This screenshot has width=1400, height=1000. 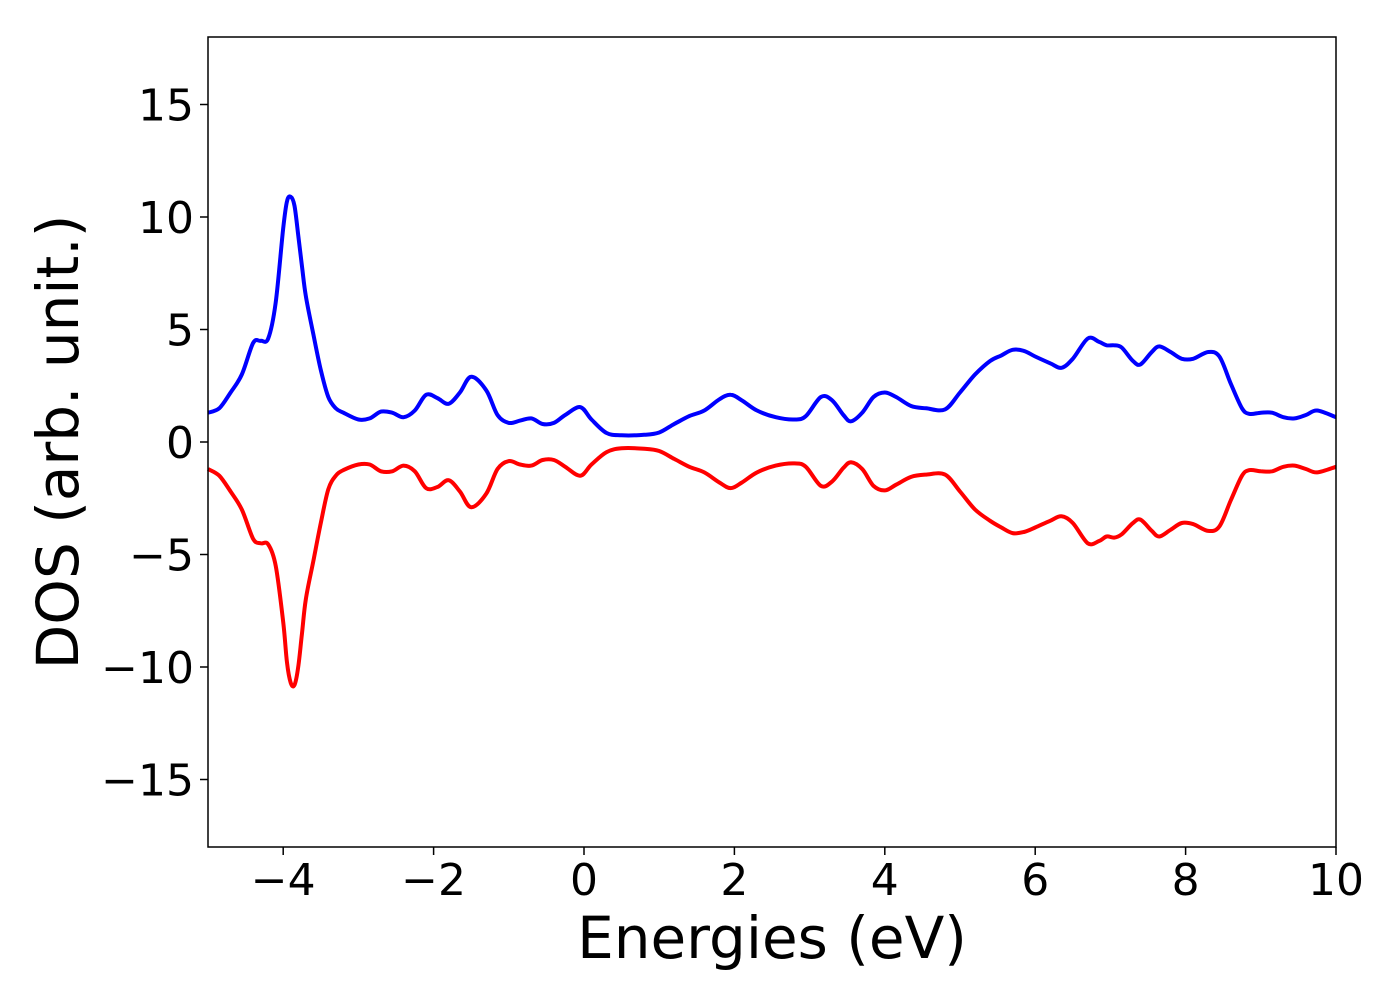 What do you see at coordinates (433, 880) in the screenshot?
I see `x-tick-label: −2` at bounding box center [433, 880].